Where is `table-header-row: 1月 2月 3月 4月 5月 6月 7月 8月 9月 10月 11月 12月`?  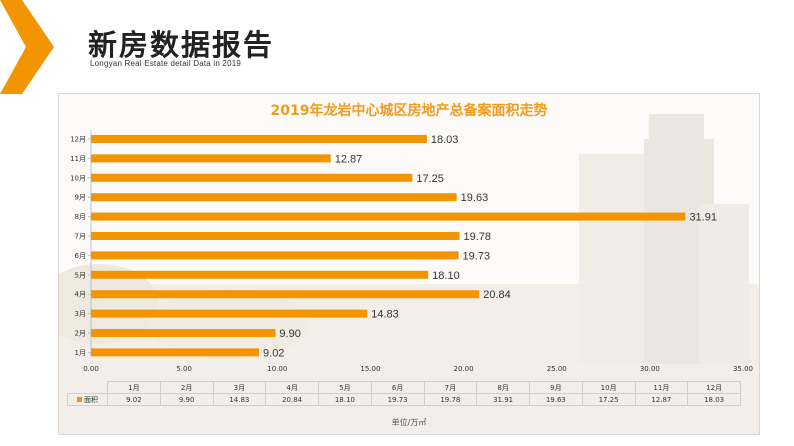
table-header-row: 1月 2月 3月 4月 5月 6月 7月 8月 9月 10月 11月 12月 is located at coordinates (404, 387).